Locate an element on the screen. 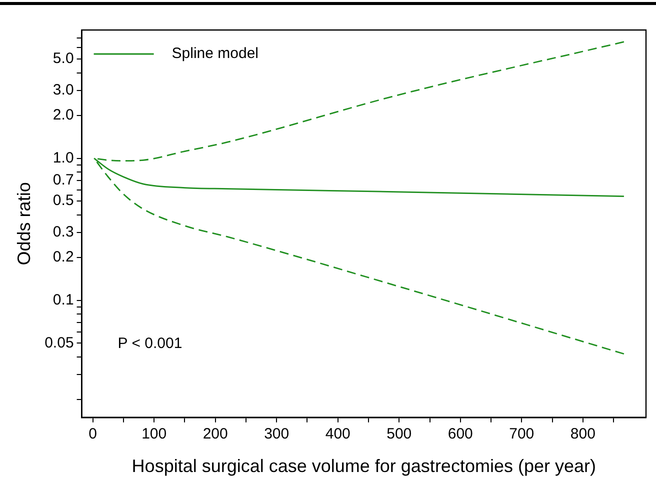  x-tick-label: 800 is located at coordinates (583, 434).